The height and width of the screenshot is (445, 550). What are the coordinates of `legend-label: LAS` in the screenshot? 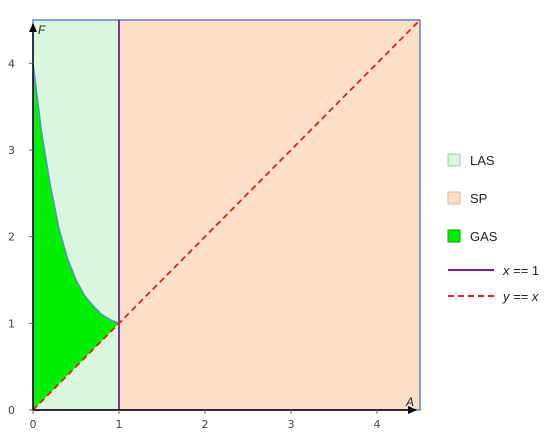 It's located at (482, 160).